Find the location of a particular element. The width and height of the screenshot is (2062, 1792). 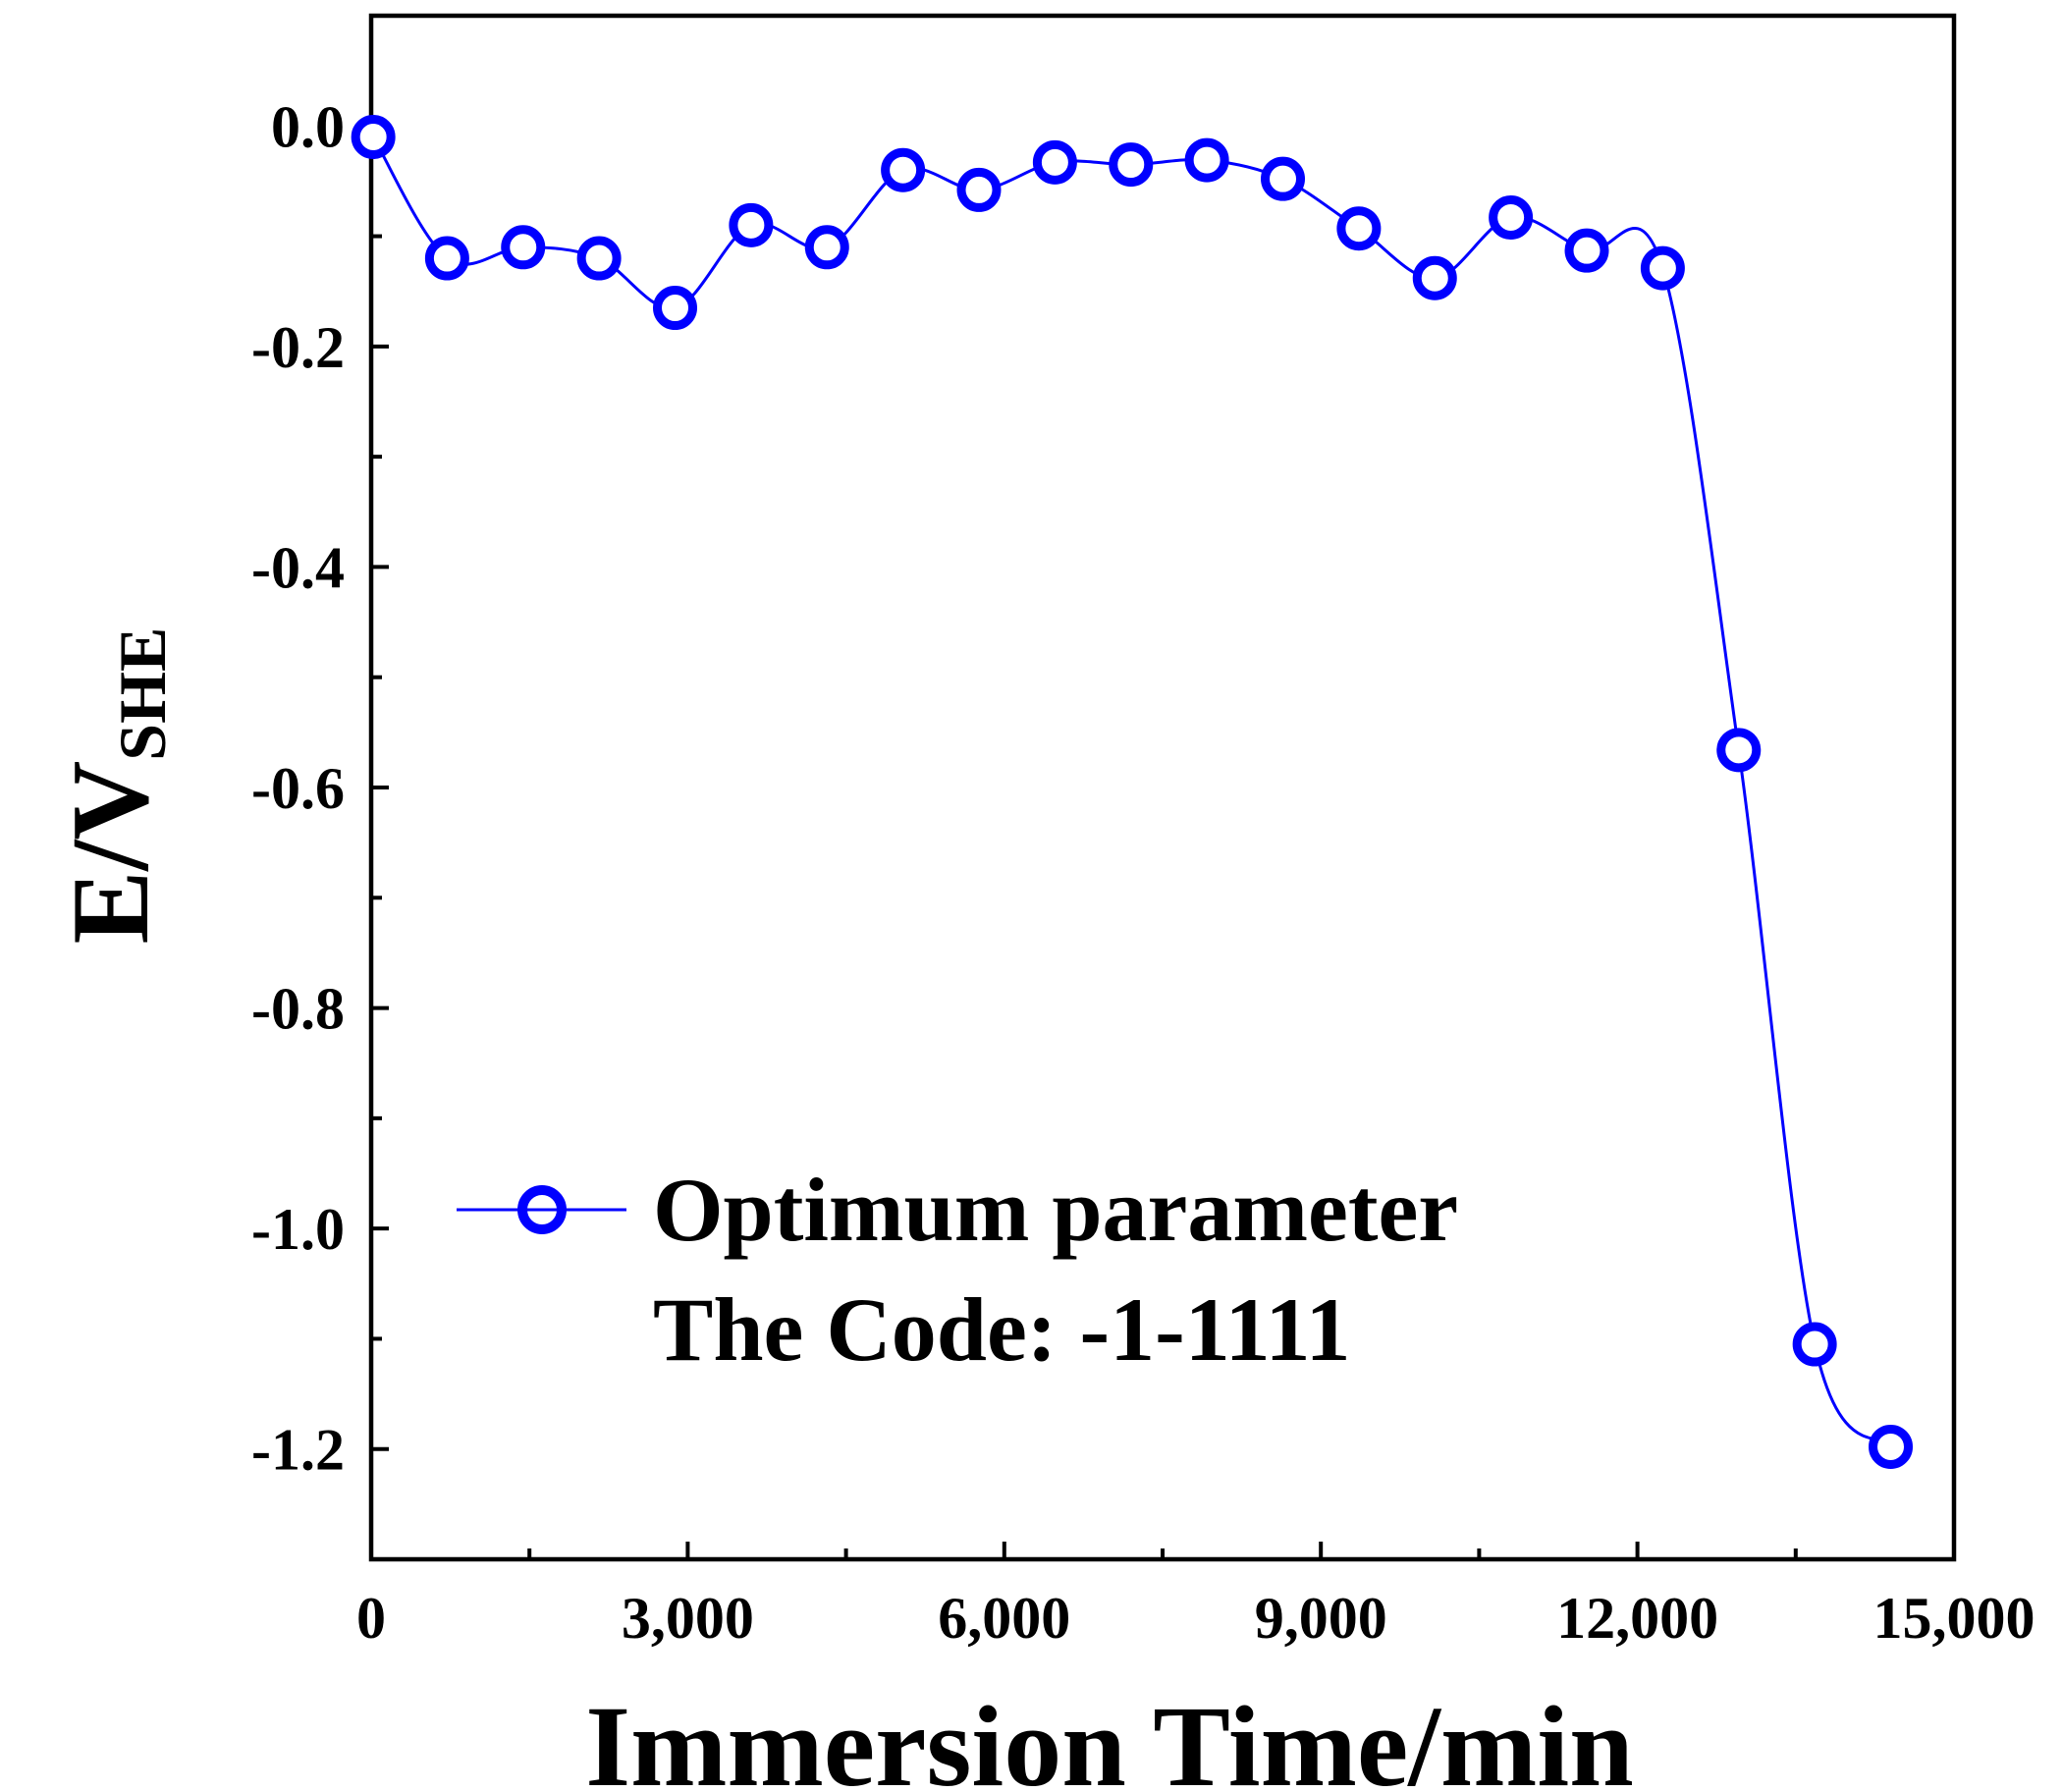

y-axis-title-subscript: SHE is located at coordinates (142, 694).